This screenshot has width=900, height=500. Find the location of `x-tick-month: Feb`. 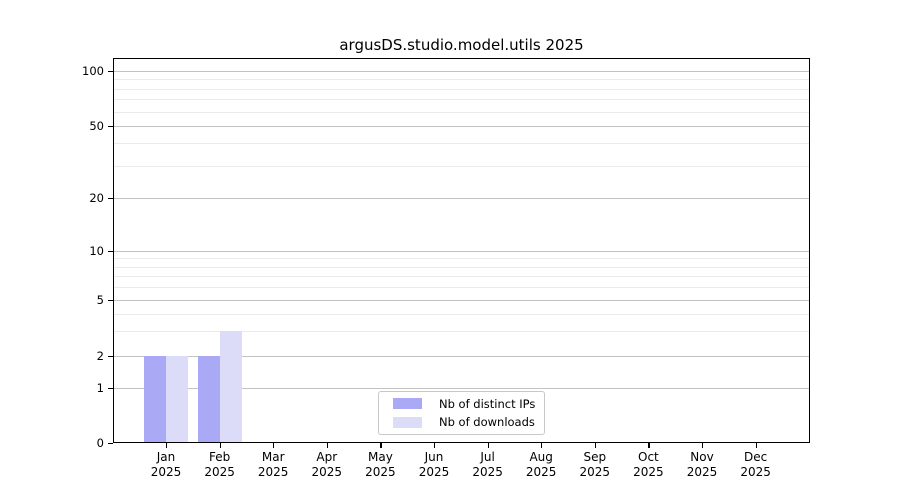

x-tick-month: Feb is located at coordinates (219, 457).